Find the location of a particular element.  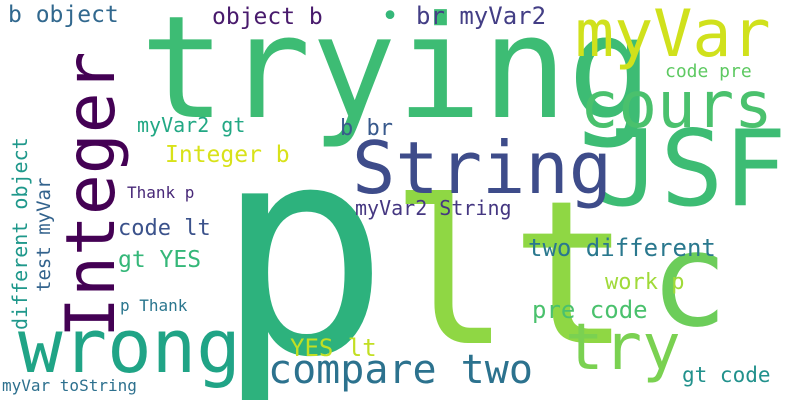

word-b-br: b br is located at coordinates (366, 128).